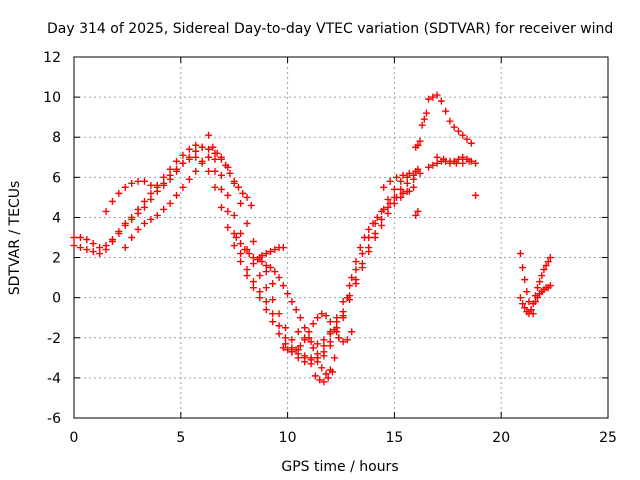 The image size is (640, 480). What do you see at coordinates (56, 259) in the screenshot?
I see `y-tick-label: 2` at bounding box center [56, 259].